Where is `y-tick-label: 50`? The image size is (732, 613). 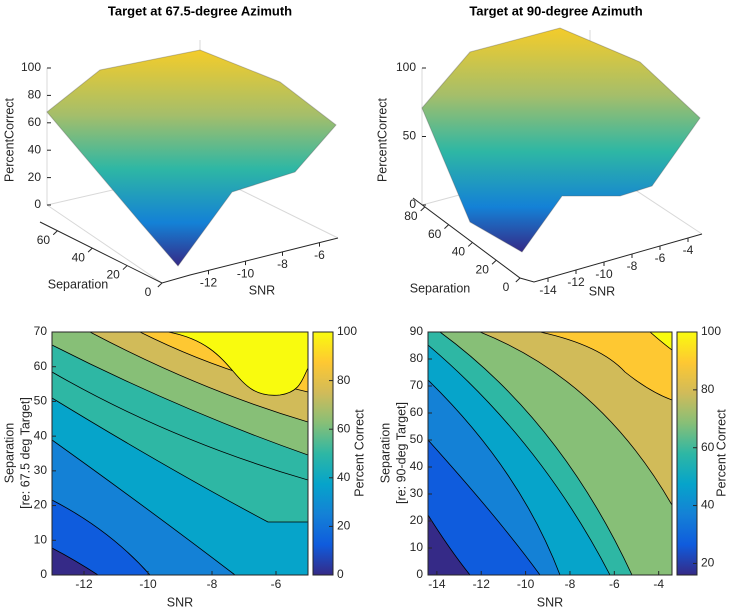 y-tick-label: 50 is located at coordinates (417, 439).